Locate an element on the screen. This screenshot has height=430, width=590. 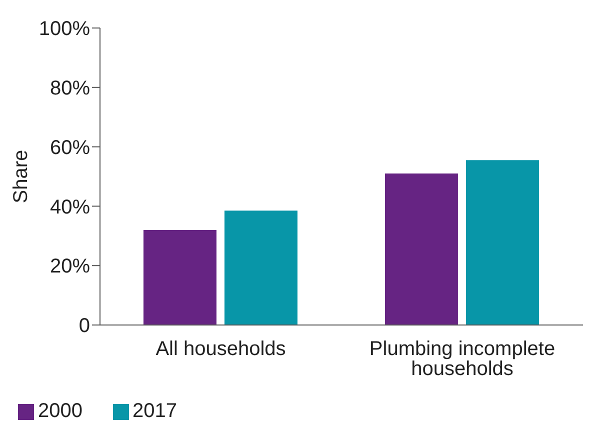
legend-label: 2017 is located at coordinates (154, 411).